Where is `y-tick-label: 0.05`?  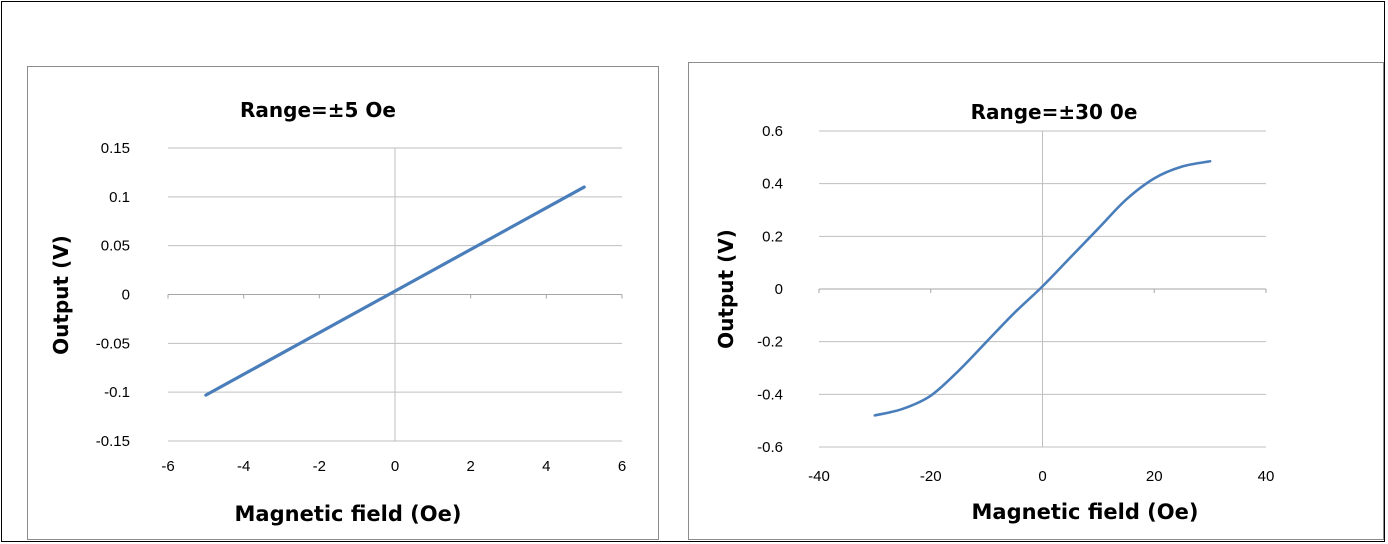 y-tick-label: 0.05 is located at coordinates (115, 246).